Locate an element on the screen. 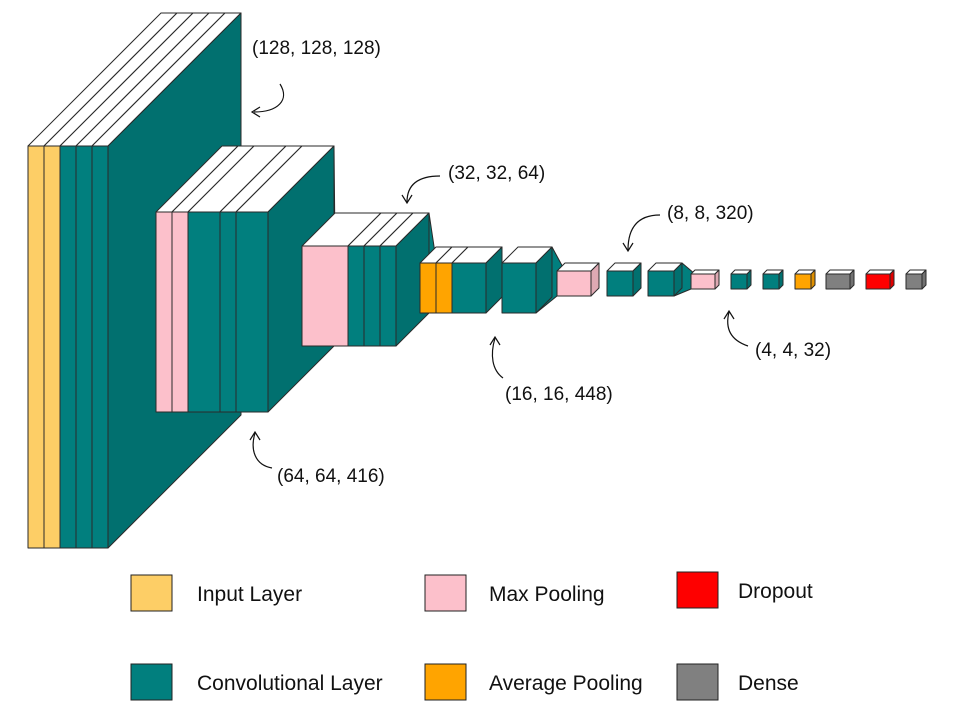 Image resolution: width=960 pixels, height=720 pixels. legend-label-dense: Dense is located at coordinates (768, 683).